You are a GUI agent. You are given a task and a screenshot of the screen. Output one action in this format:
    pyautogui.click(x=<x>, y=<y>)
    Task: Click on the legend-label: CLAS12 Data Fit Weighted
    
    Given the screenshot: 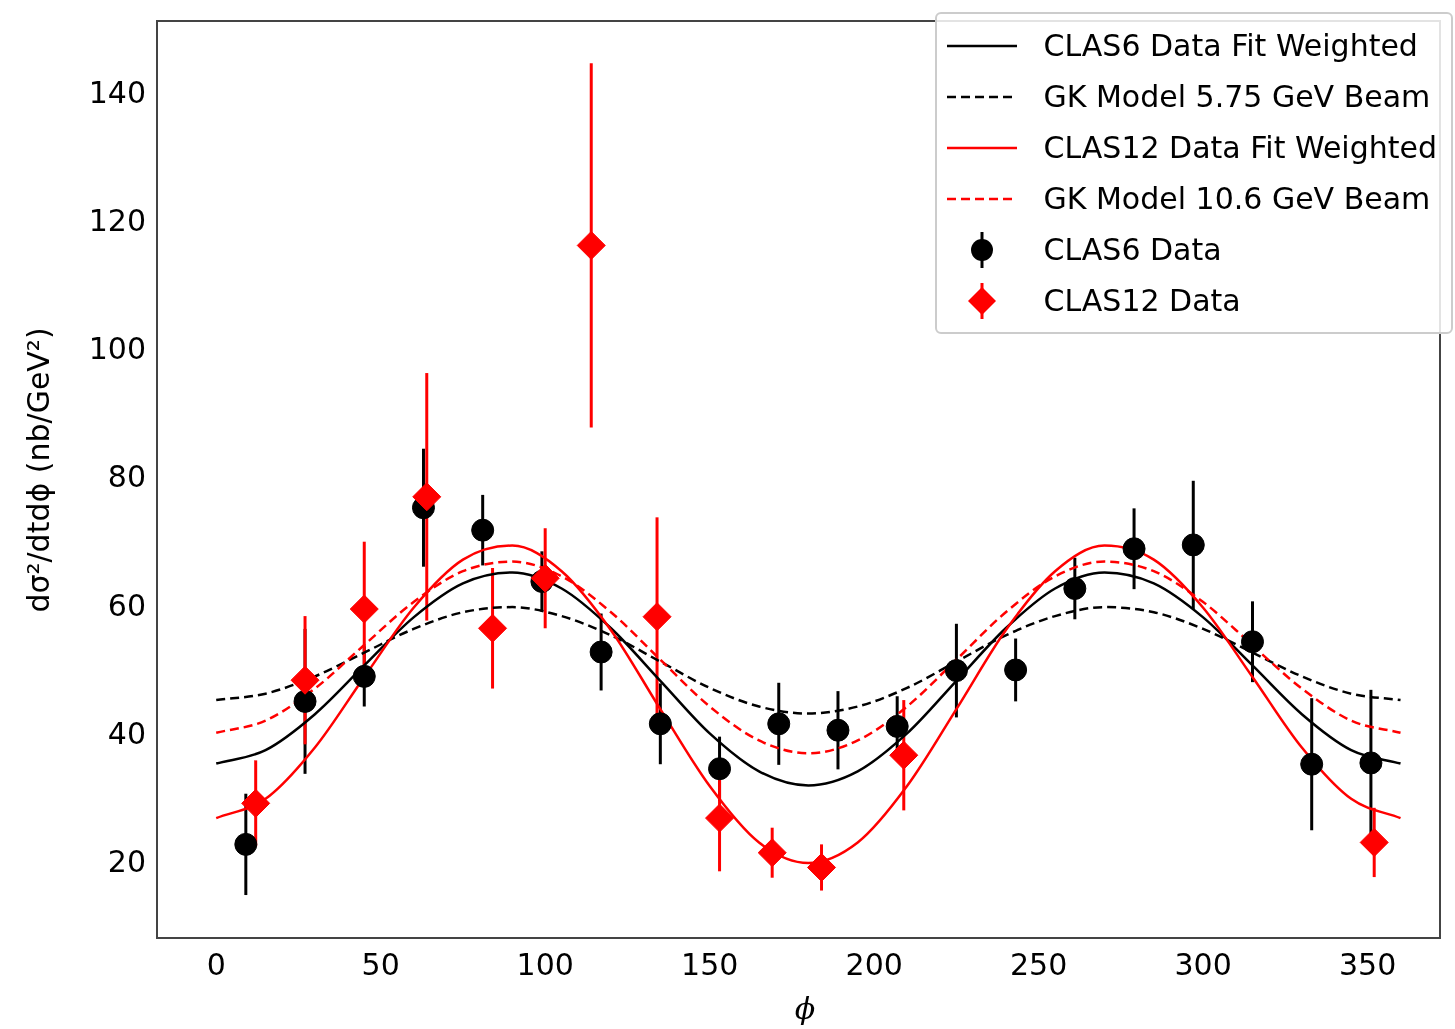 What is the action you would take?
    pyautogui.click(x=1240, y=147)
    